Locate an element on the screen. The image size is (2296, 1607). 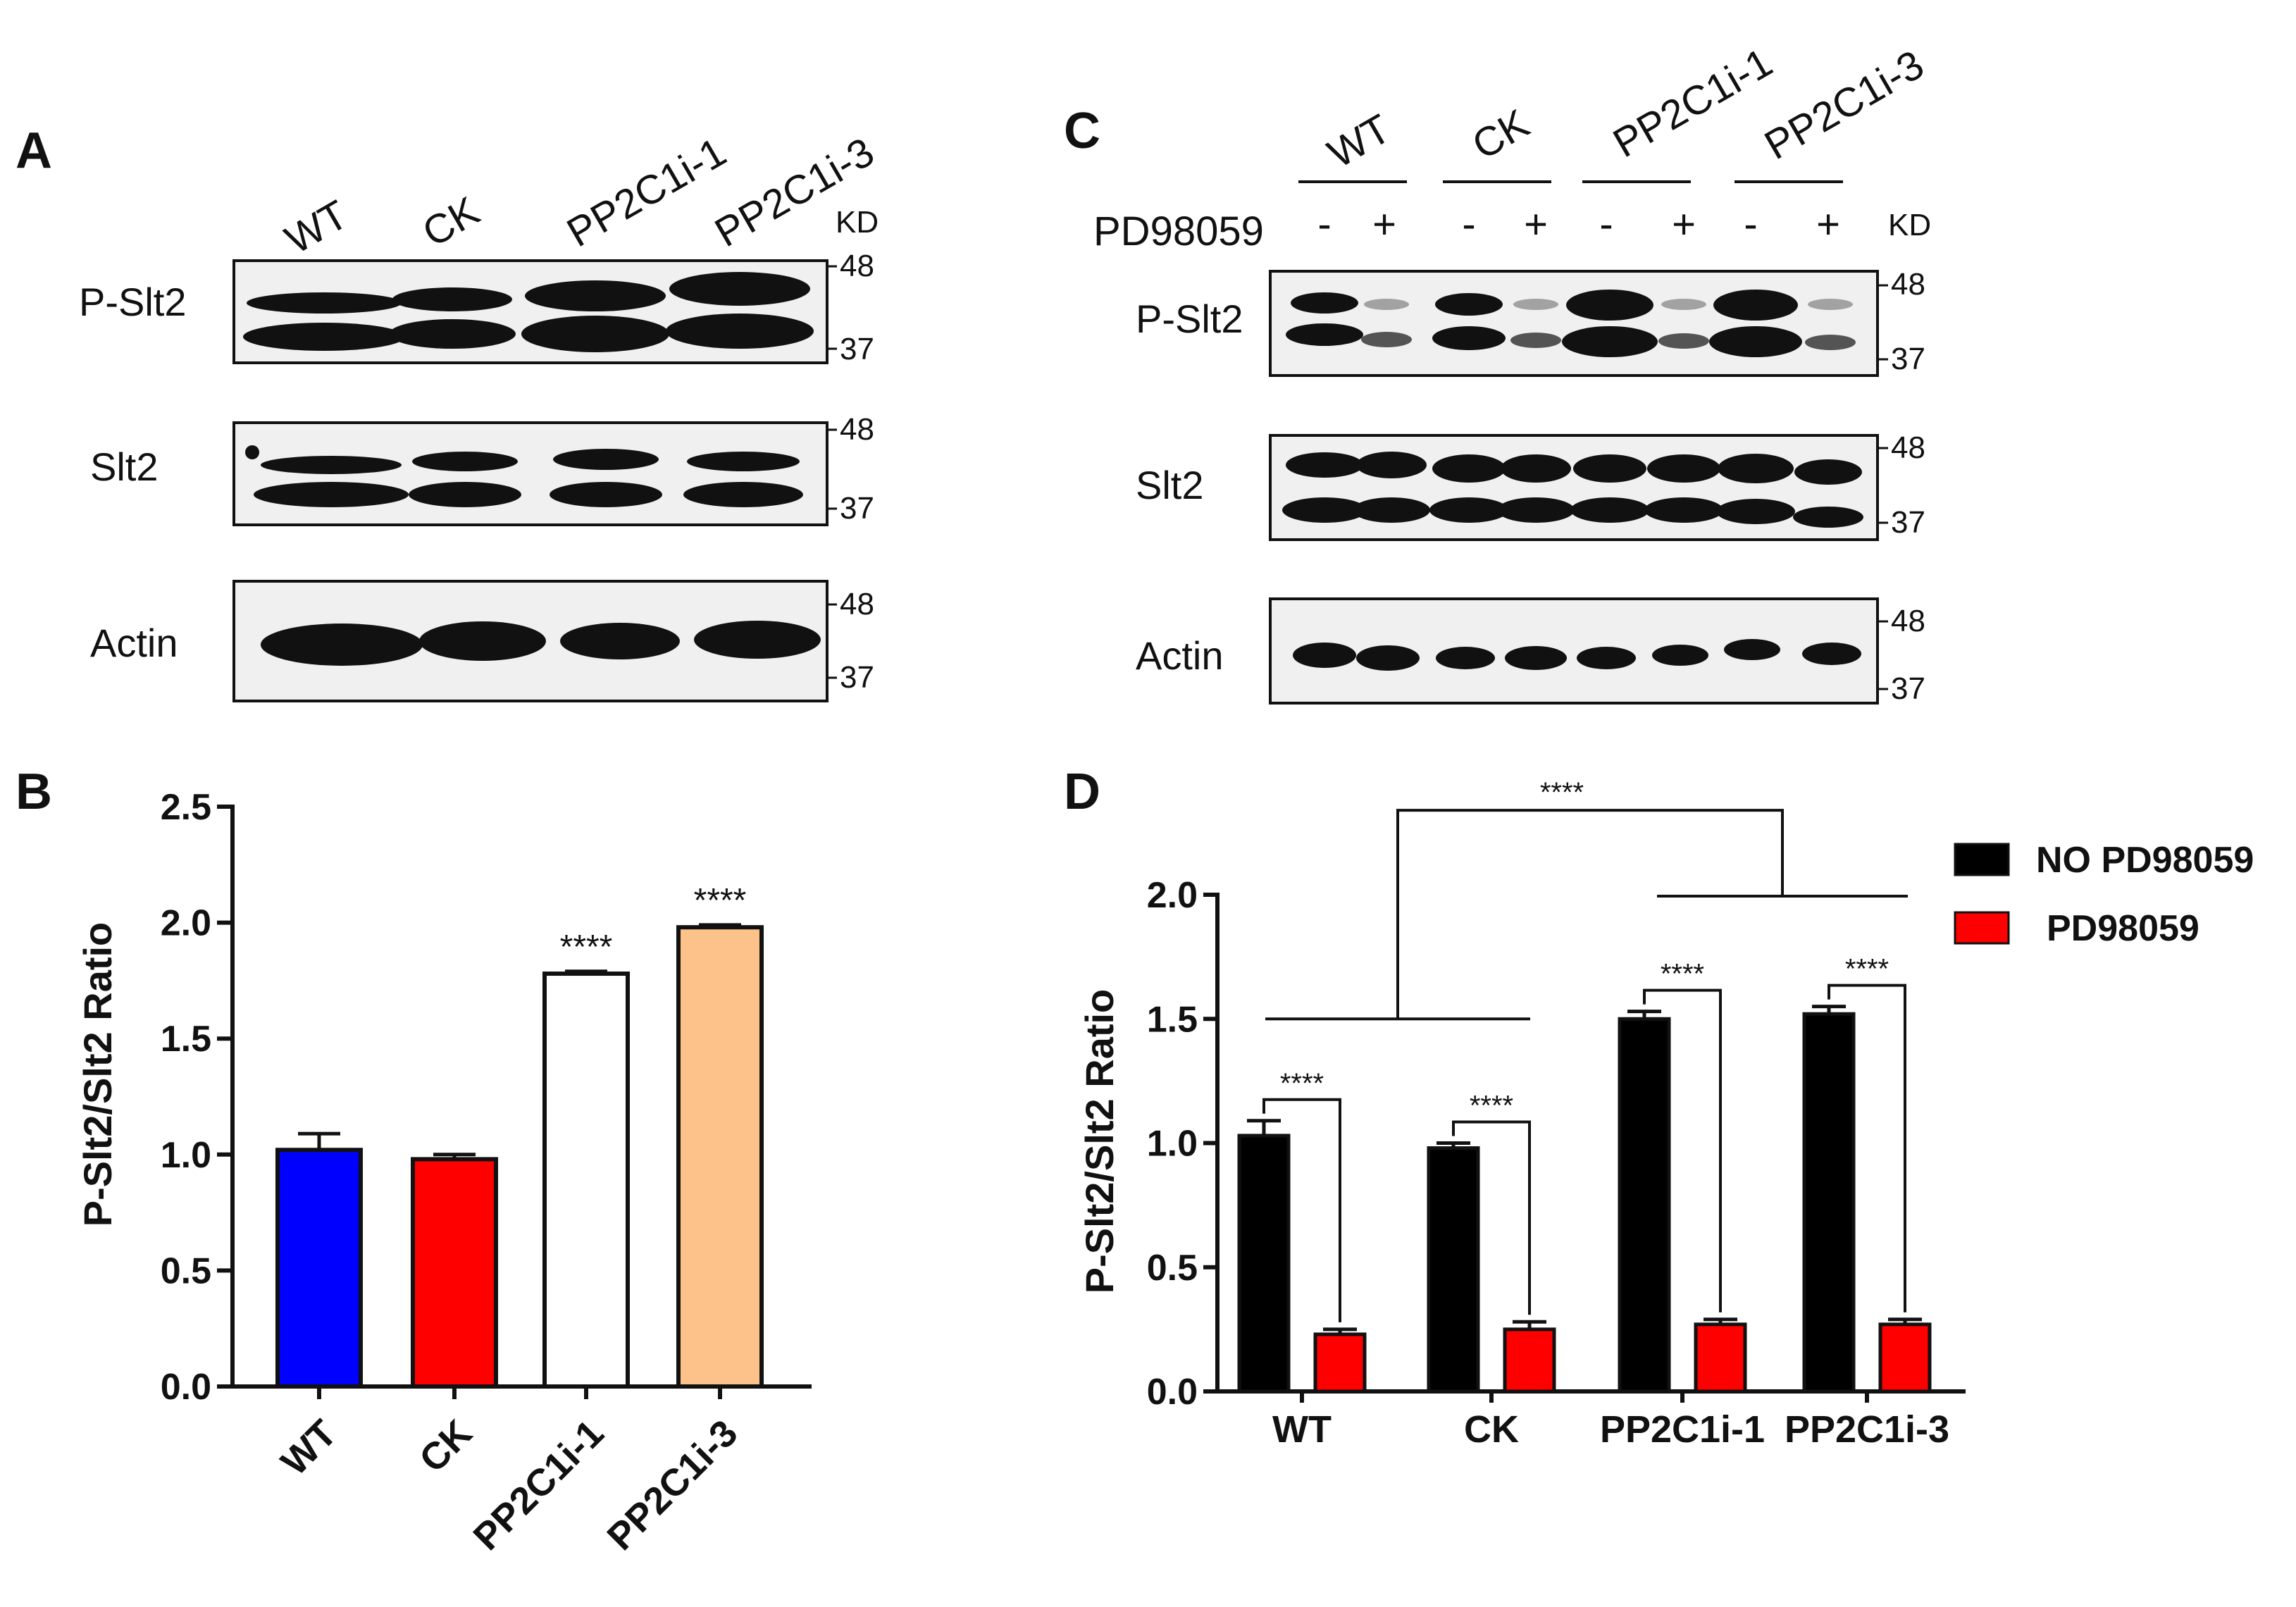
blot-label-a-pslt2: P-Slt2 is located at coordinates (133, 302).